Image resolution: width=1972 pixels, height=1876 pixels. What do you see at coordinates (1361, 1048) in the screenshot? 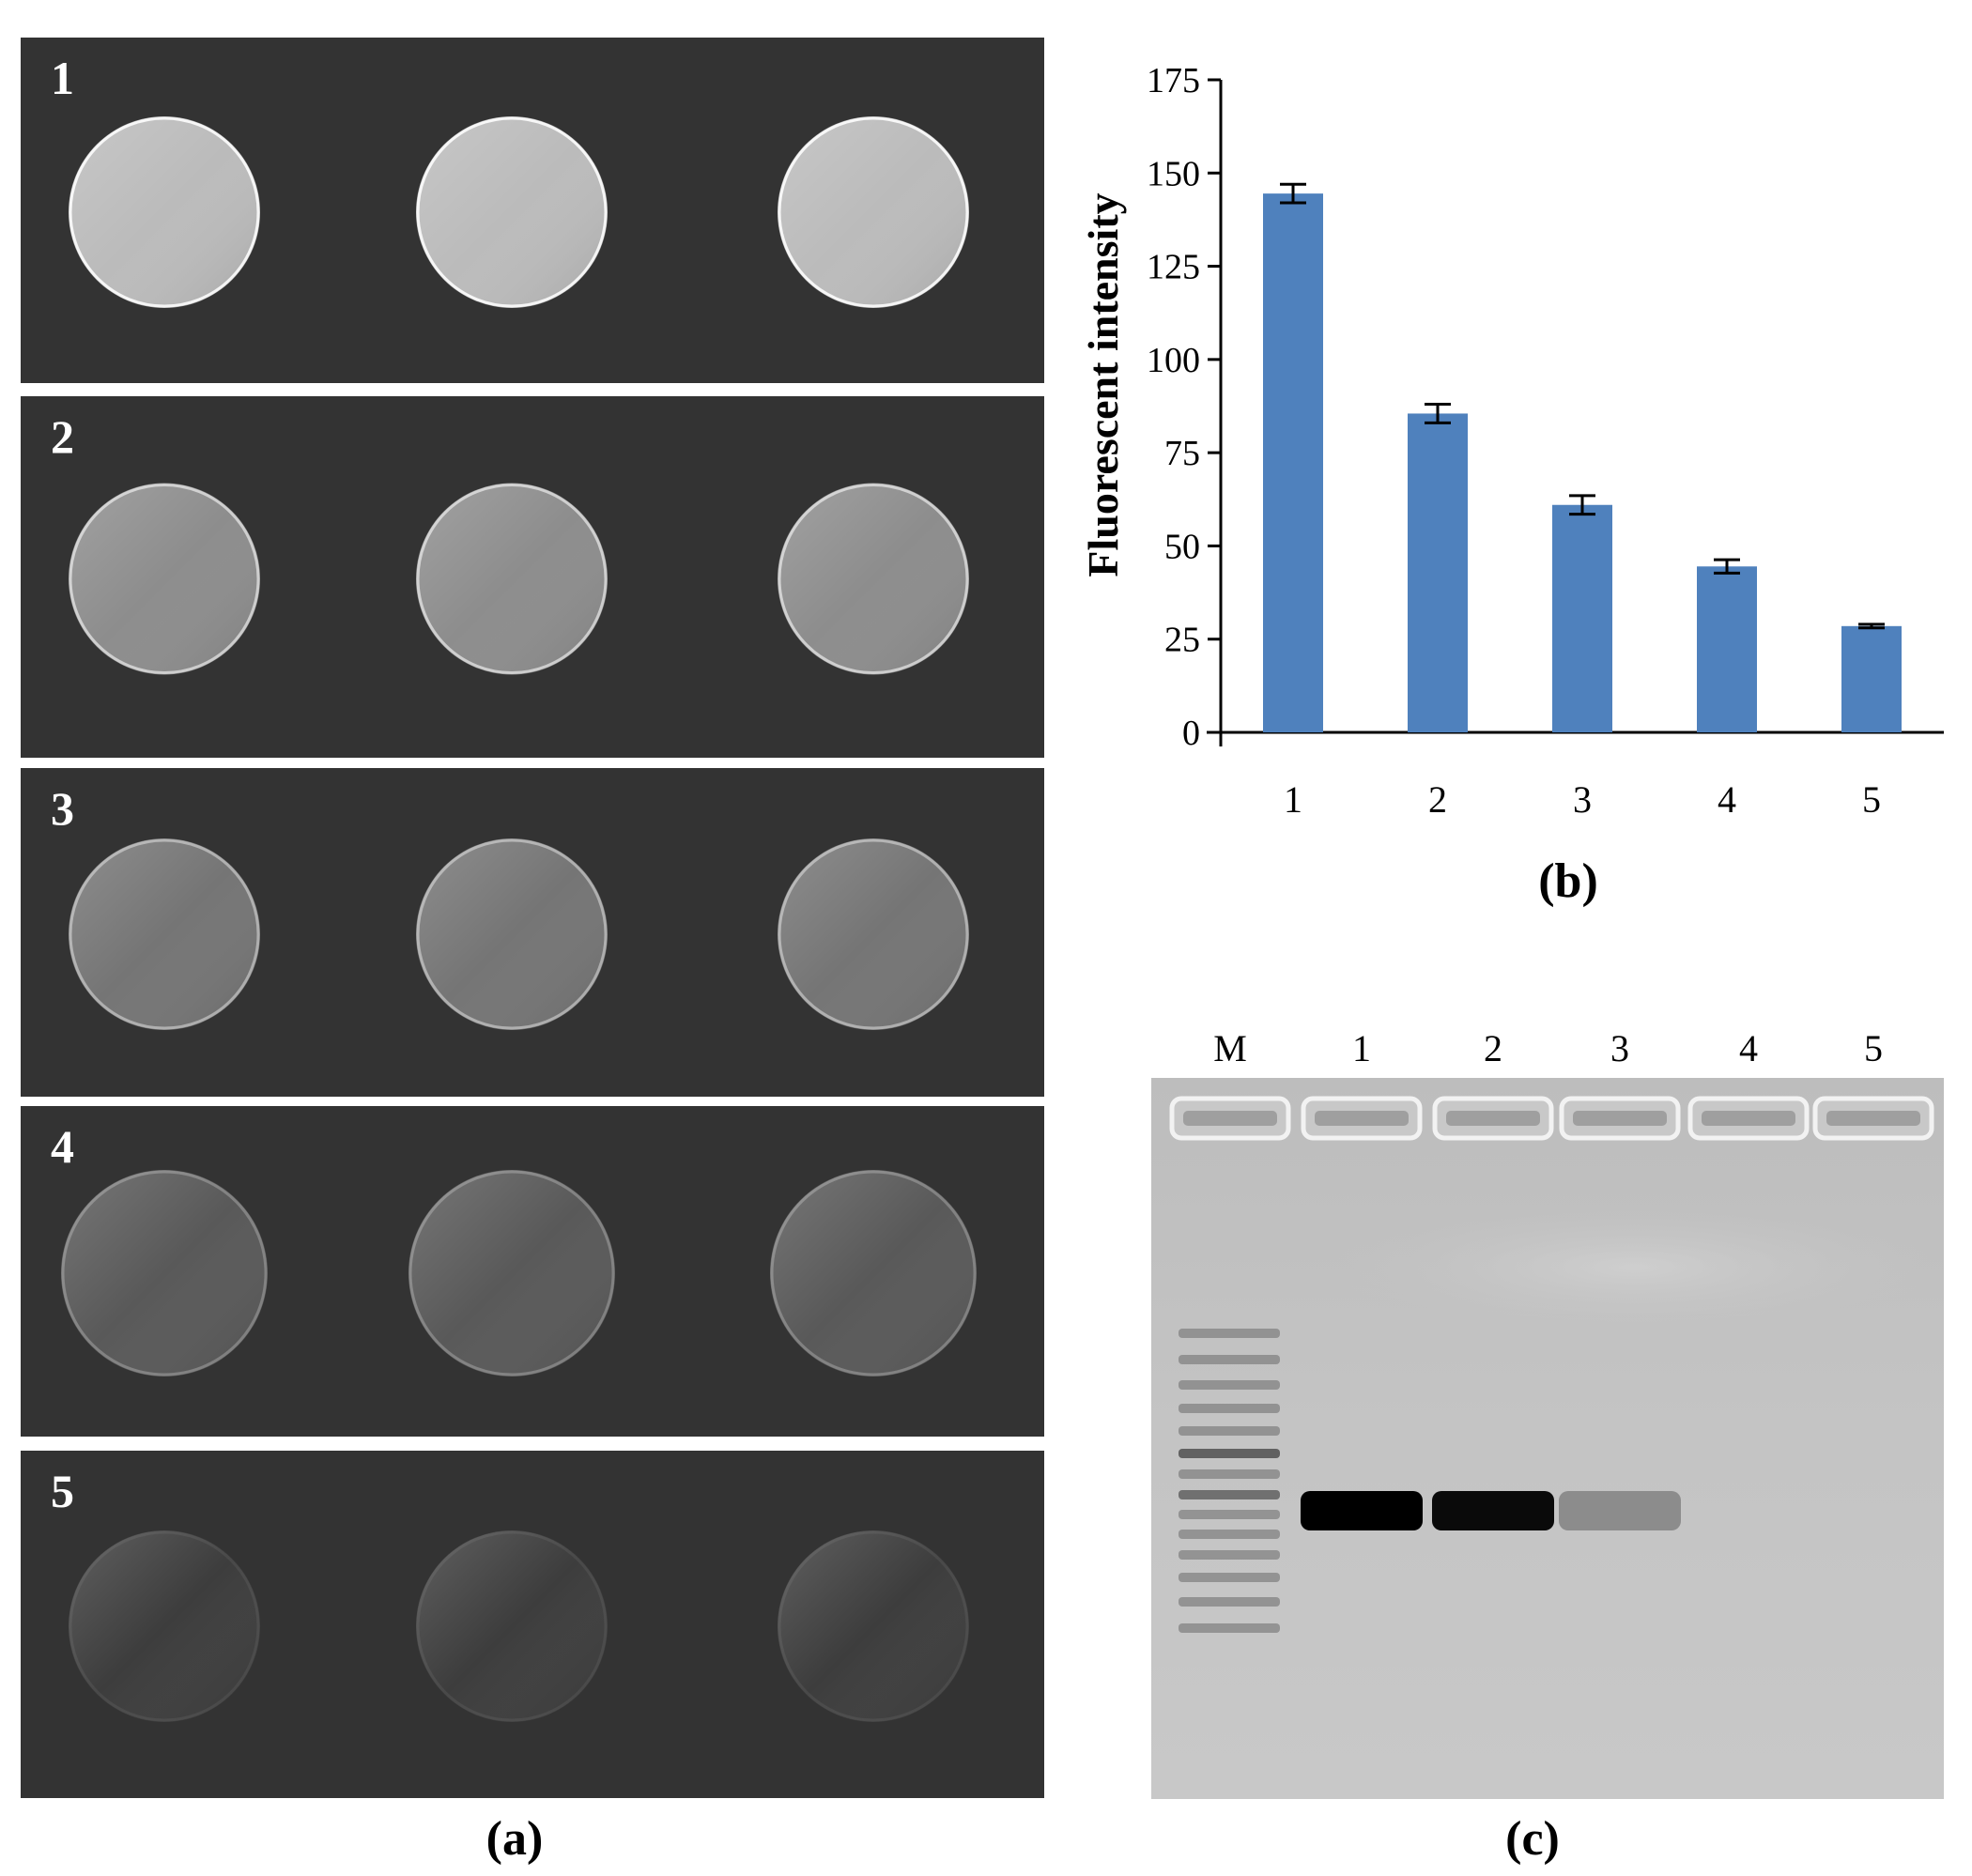
I see `lane-label: 1` at bounding box center [1361, 1048].